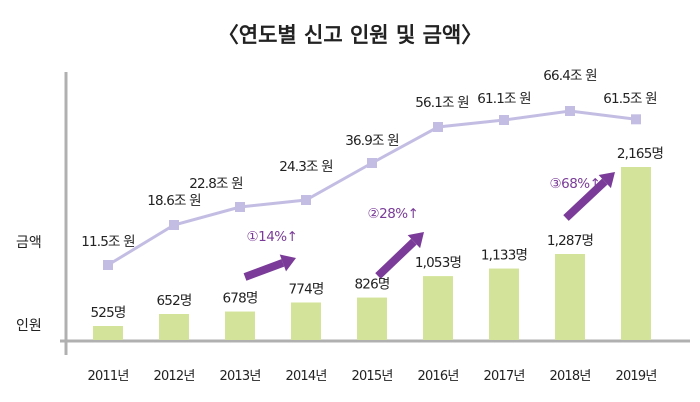  I want to click on bar-label: 774명, so click(306, 289).